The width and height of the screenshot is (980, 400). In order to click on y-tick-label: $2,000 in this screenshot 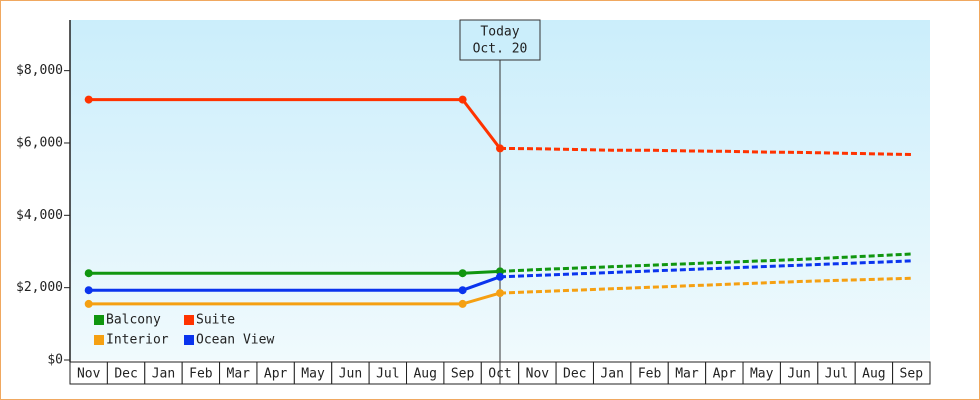, I will do `click(39, 287)`.